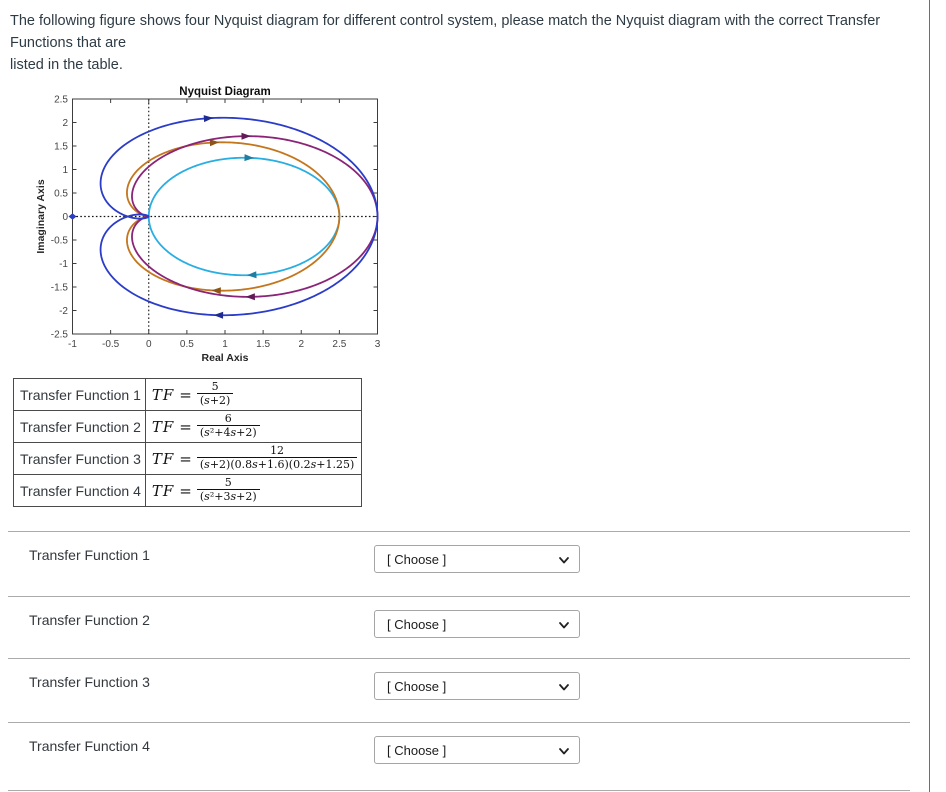 This screenshot has width=946, height=792. I want to click on match-row-4: Transfer Function 4 [ Choose ], so click(459, 756).